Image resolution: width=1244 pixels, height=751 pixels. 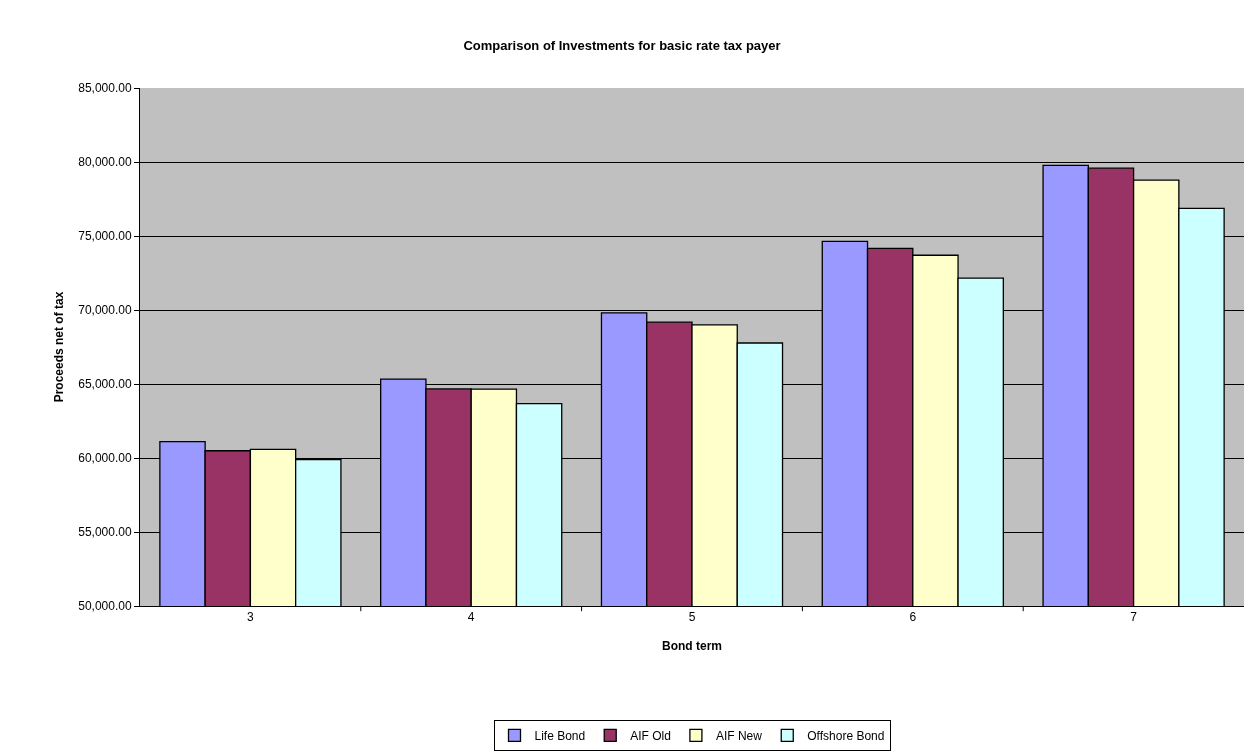 I want to click on y-tick-label: 80,000.00, so click(x=105, y=162).